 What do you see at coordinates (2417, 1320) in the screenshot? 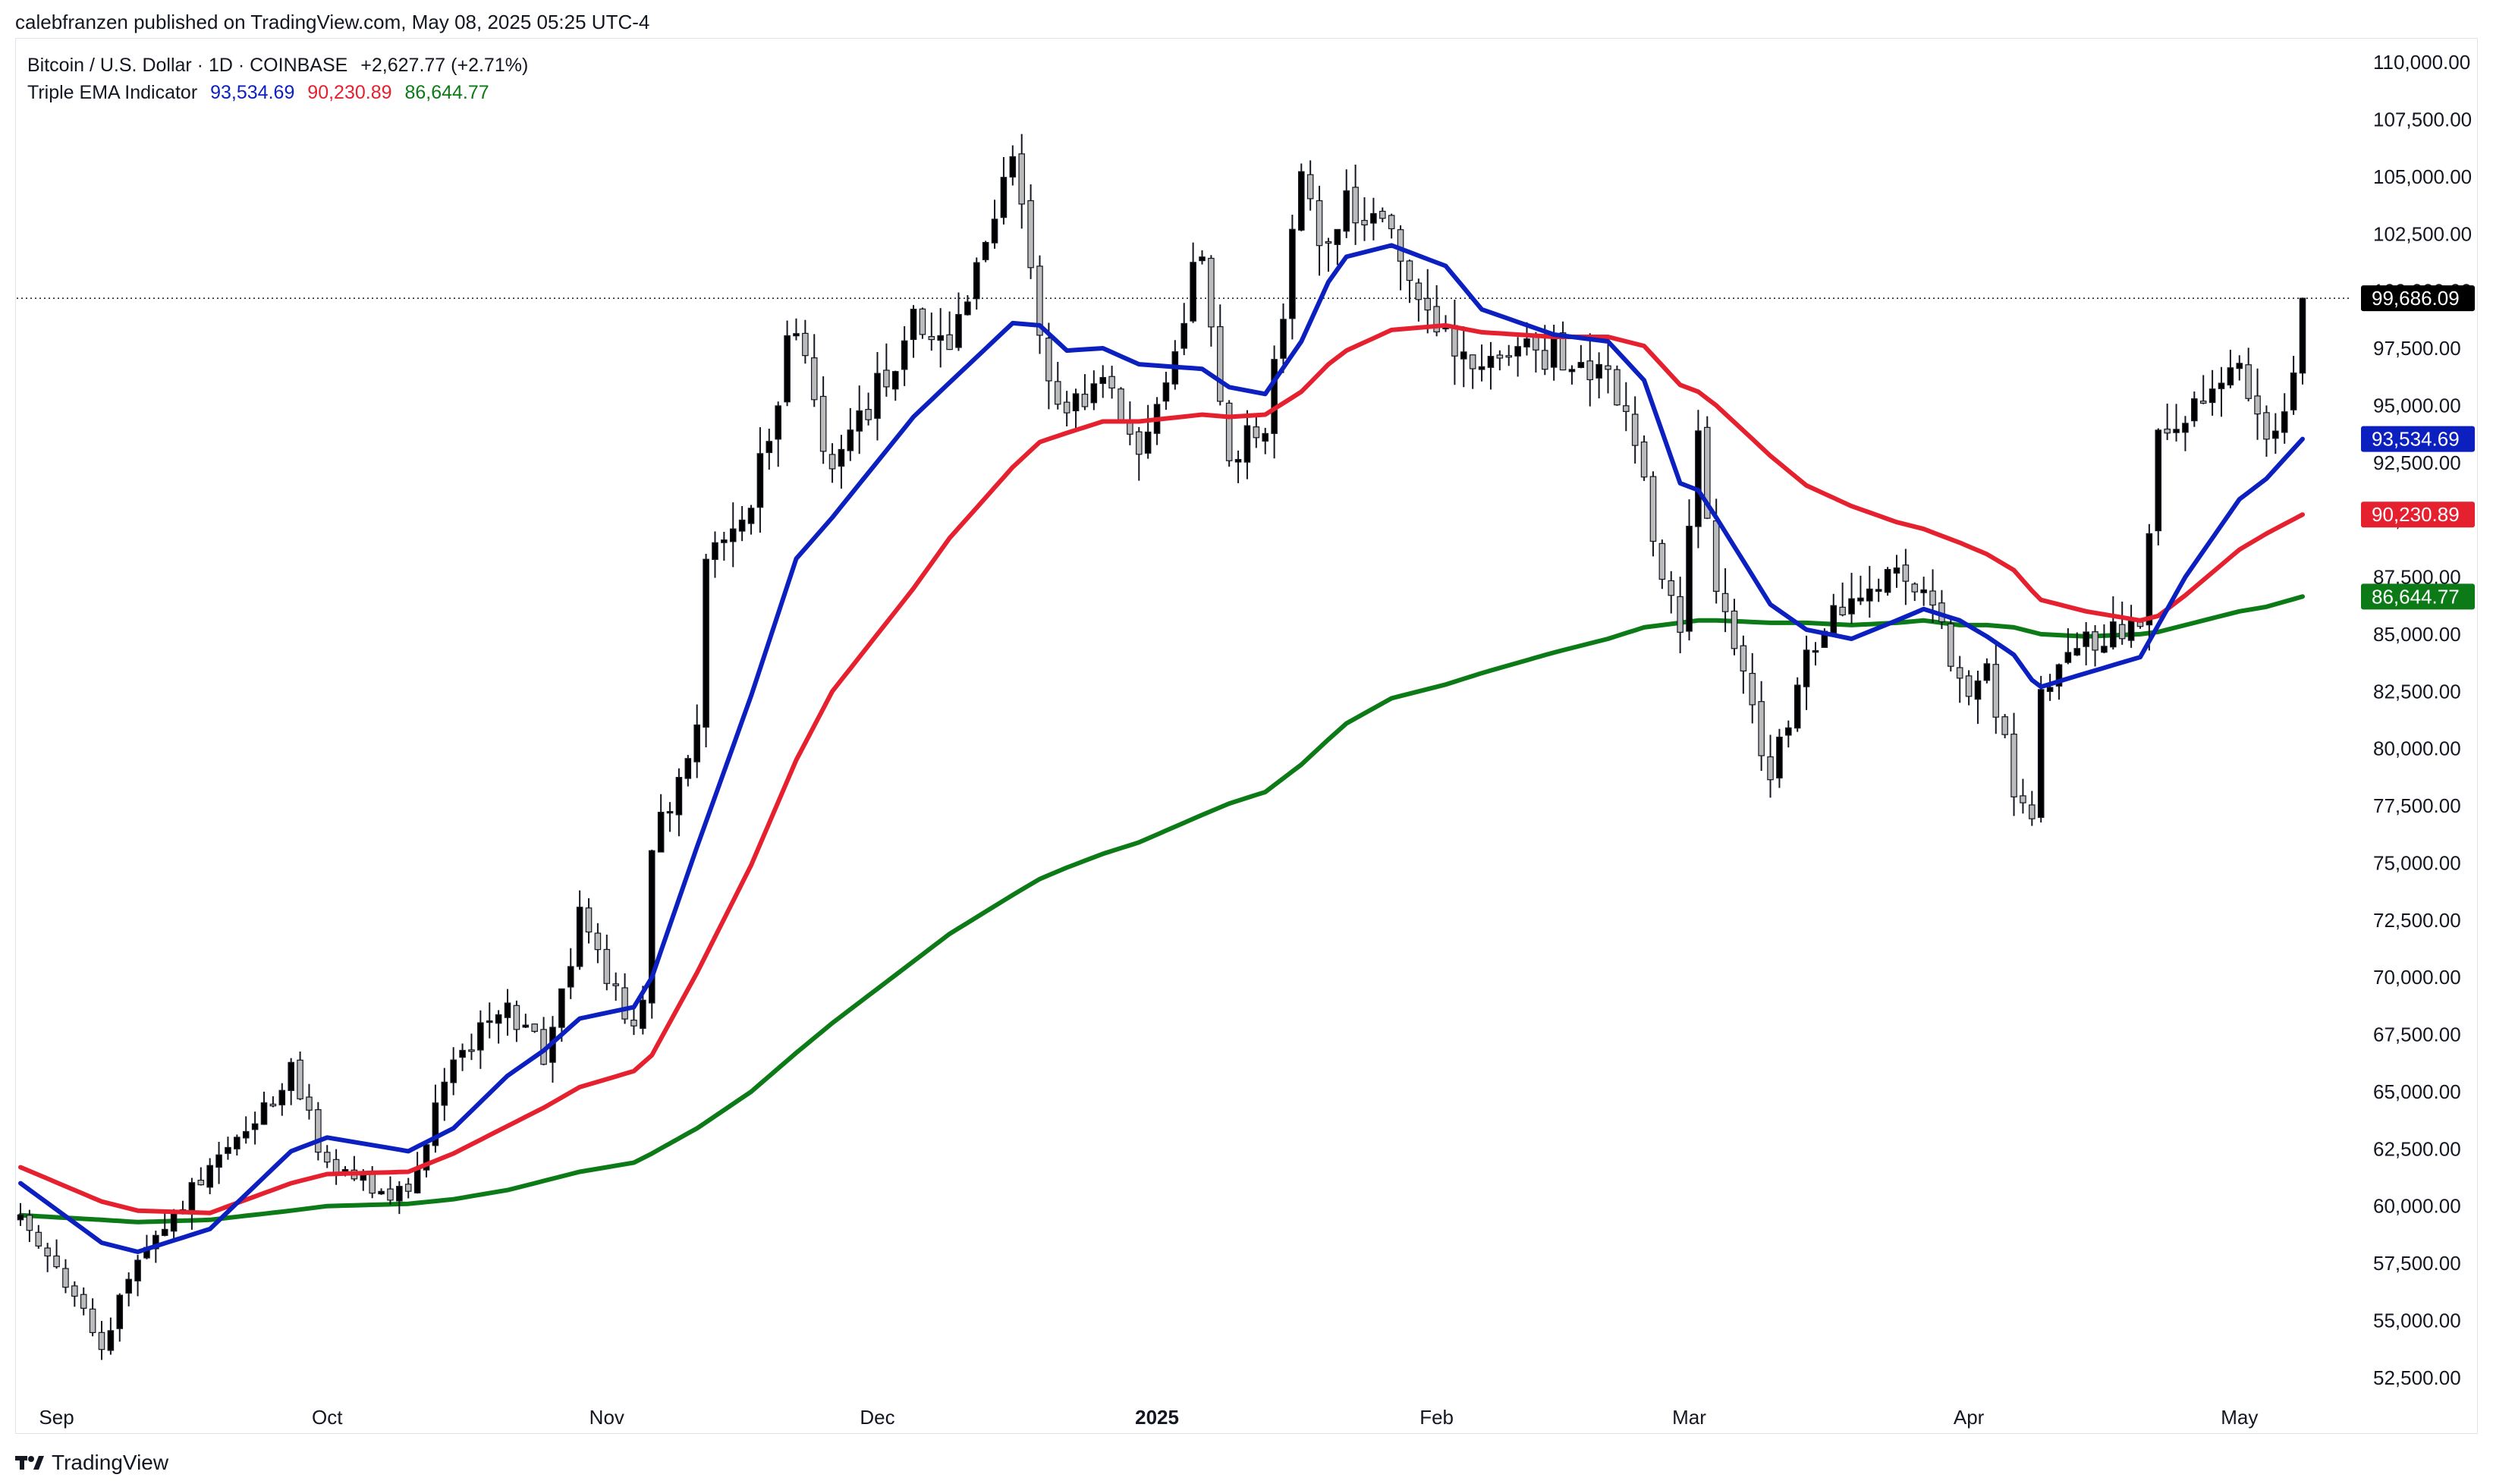
I see `price-tick-label: 55,000.00` at bounding box center [2417, 1320].